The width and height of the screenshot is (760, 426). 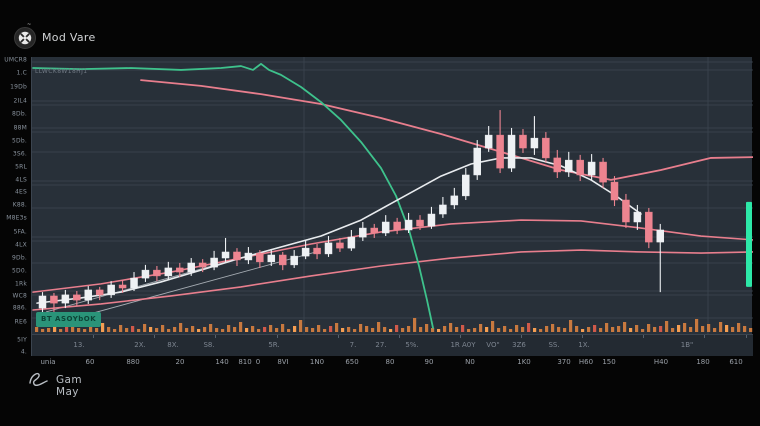 What do you see at coordinates (20, 232) in the screenshot?
I see `y-axis-label: 5FA.` at bounding box center [20, 232].